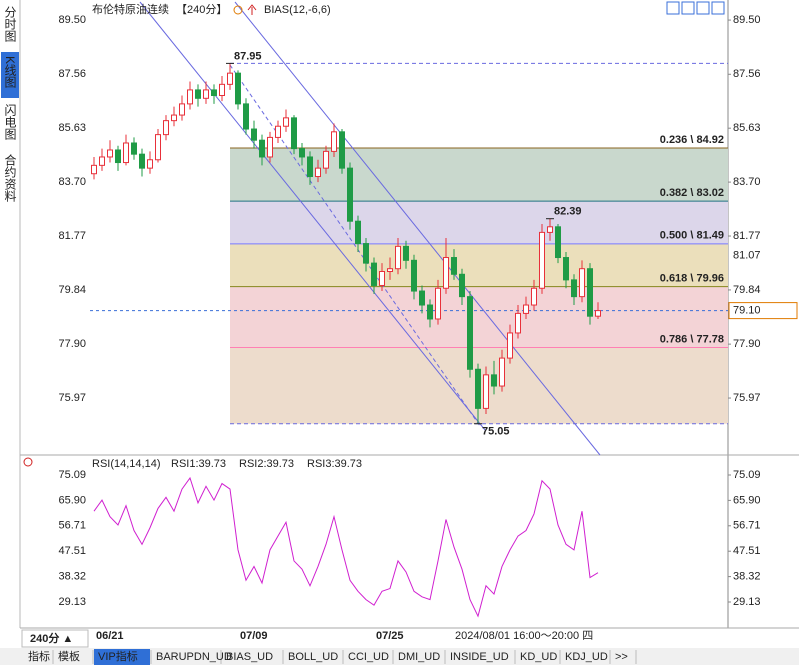 This screenshot has width=799, height=665. What do you see at coordinates (692, 278) in the screenshot?
I see `fib-label: 0.618 \ 79.96` at bounding box center [692, 278].